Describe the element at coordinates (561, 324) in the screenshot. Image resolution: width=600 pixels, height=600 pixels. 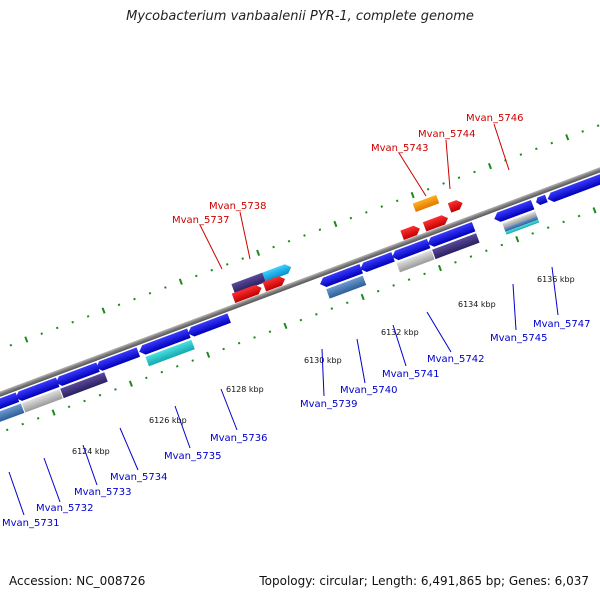
I see `gene-label: Mvan_5747` at that location.